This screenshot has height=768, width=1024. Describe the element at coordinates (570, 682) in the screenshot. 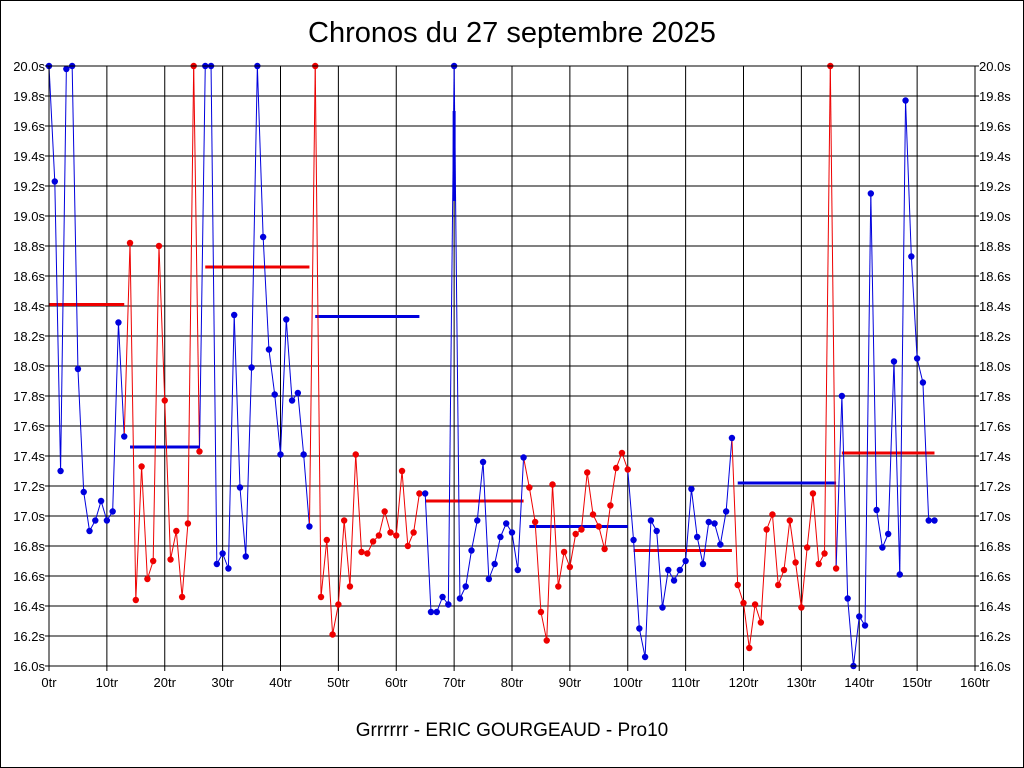

I see `x-tick-label: 90tr` at that location.